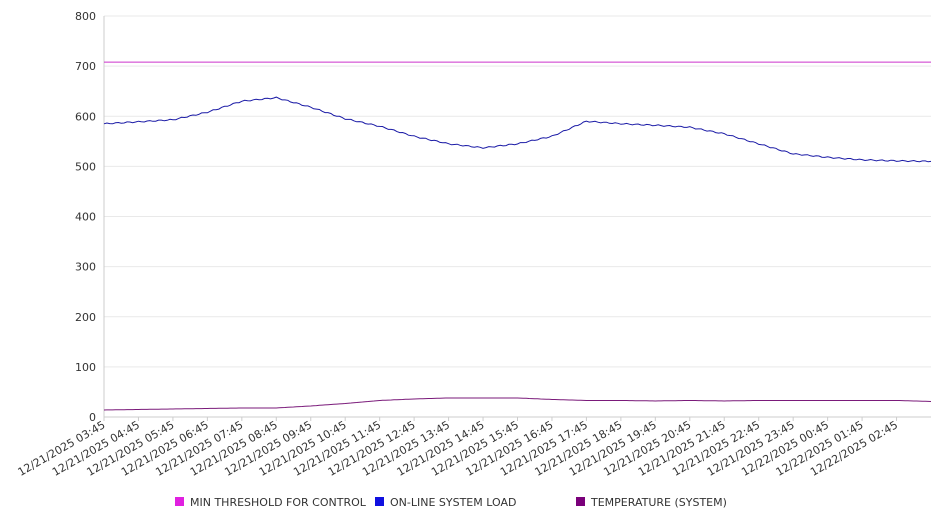 The width and height of the screenshot is (946, 526). What do you see at coordinates (85, 66) in the screenshot?
I see `y-tick-label: 700` at bounding box center [85, 66].